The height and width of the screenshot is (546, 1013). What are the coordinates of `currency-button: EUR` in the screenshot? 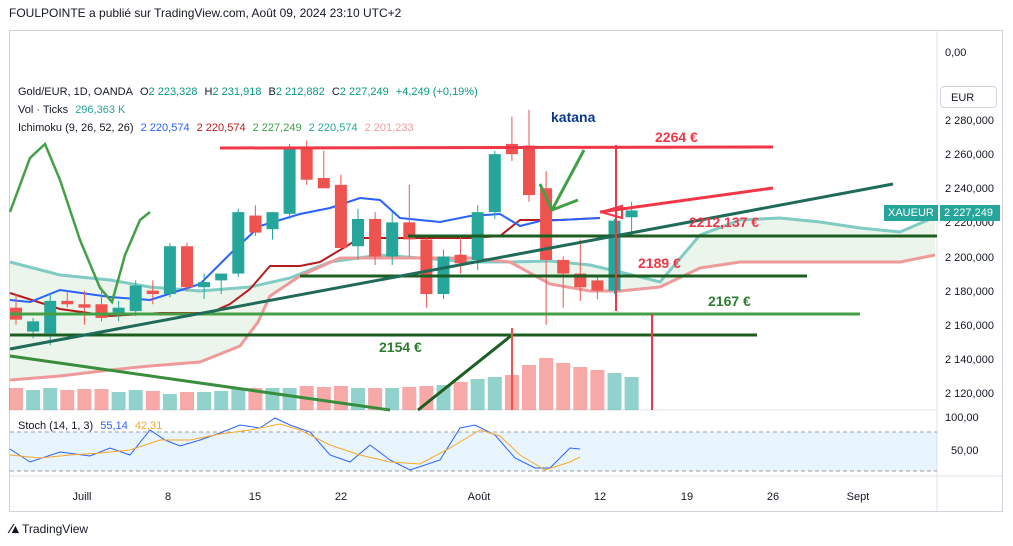 It's located at (968, 97).